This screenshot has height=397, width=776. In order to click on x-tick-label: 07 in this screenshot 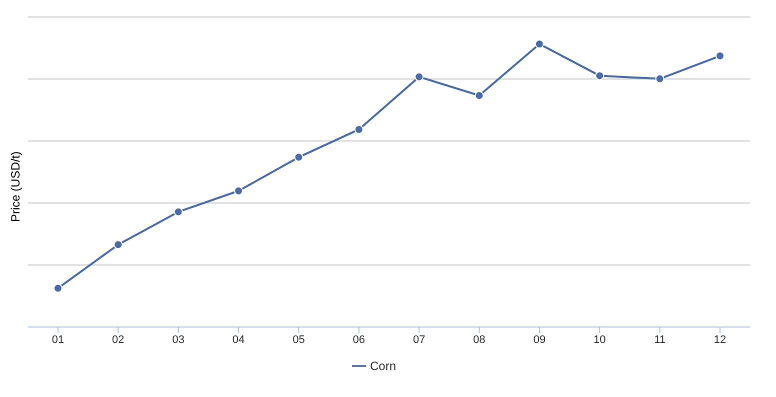, I will do `click(419, 340)`.